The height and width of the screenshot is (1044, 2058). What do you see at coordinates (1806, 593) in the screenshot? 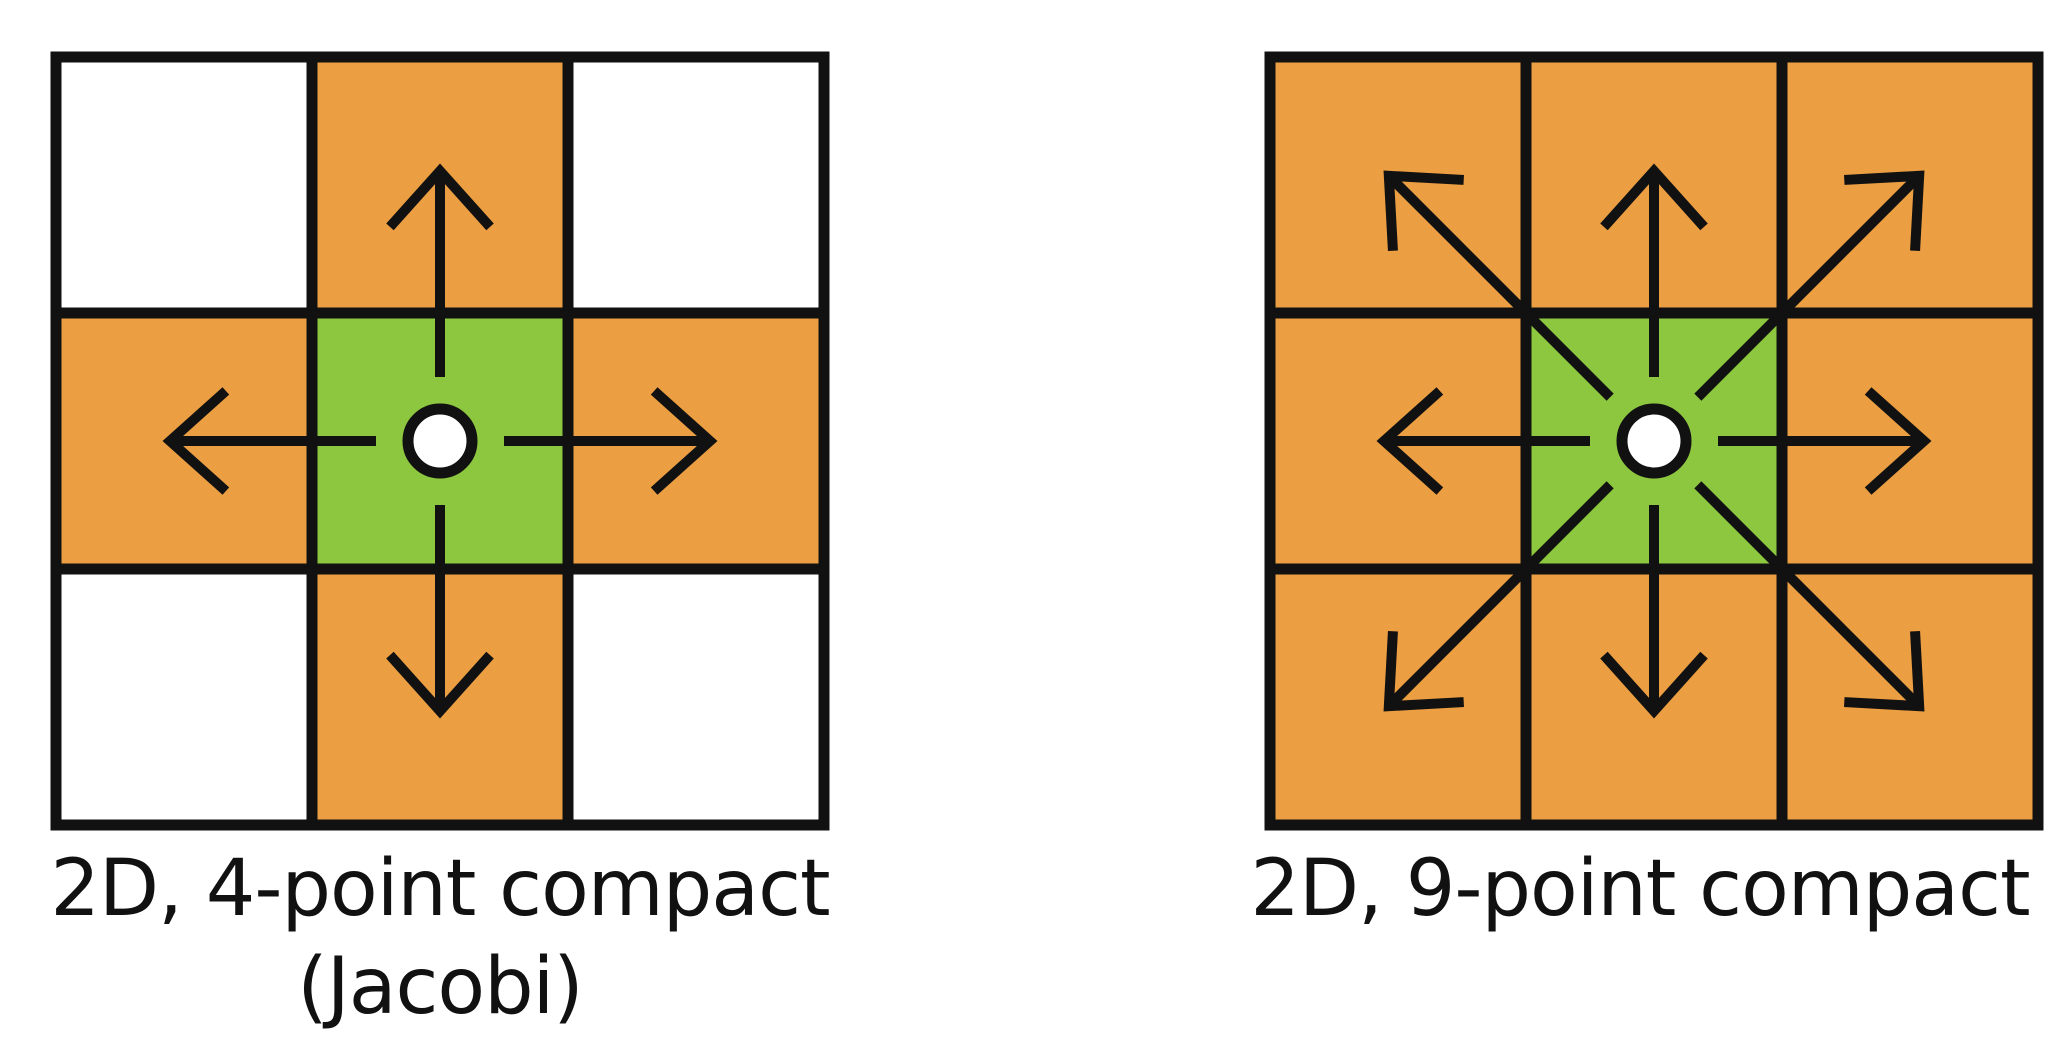
I see `nine-point-arrow-down-right-shaft` at bounding box center [1806, 593].